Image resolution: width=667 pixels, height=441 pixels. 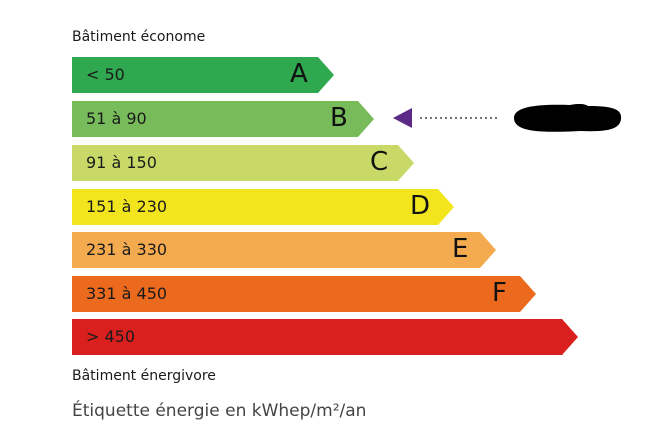 I want to click on class-letter: B, so click(x=339, y=118).